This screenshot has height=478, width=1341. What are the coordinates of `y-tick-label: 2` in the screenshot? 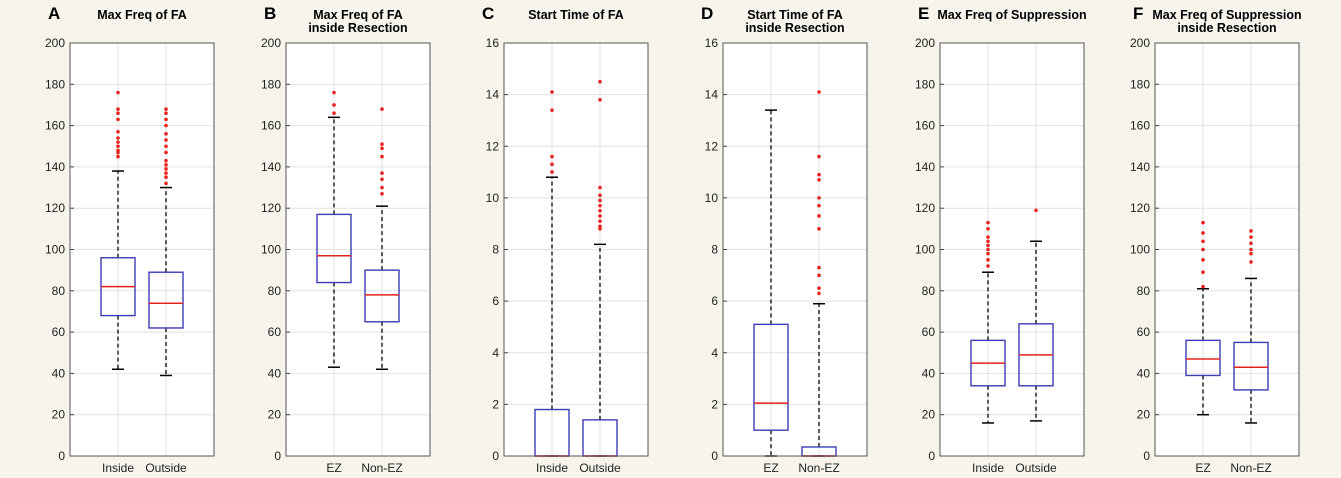 It's located at (714, 404).